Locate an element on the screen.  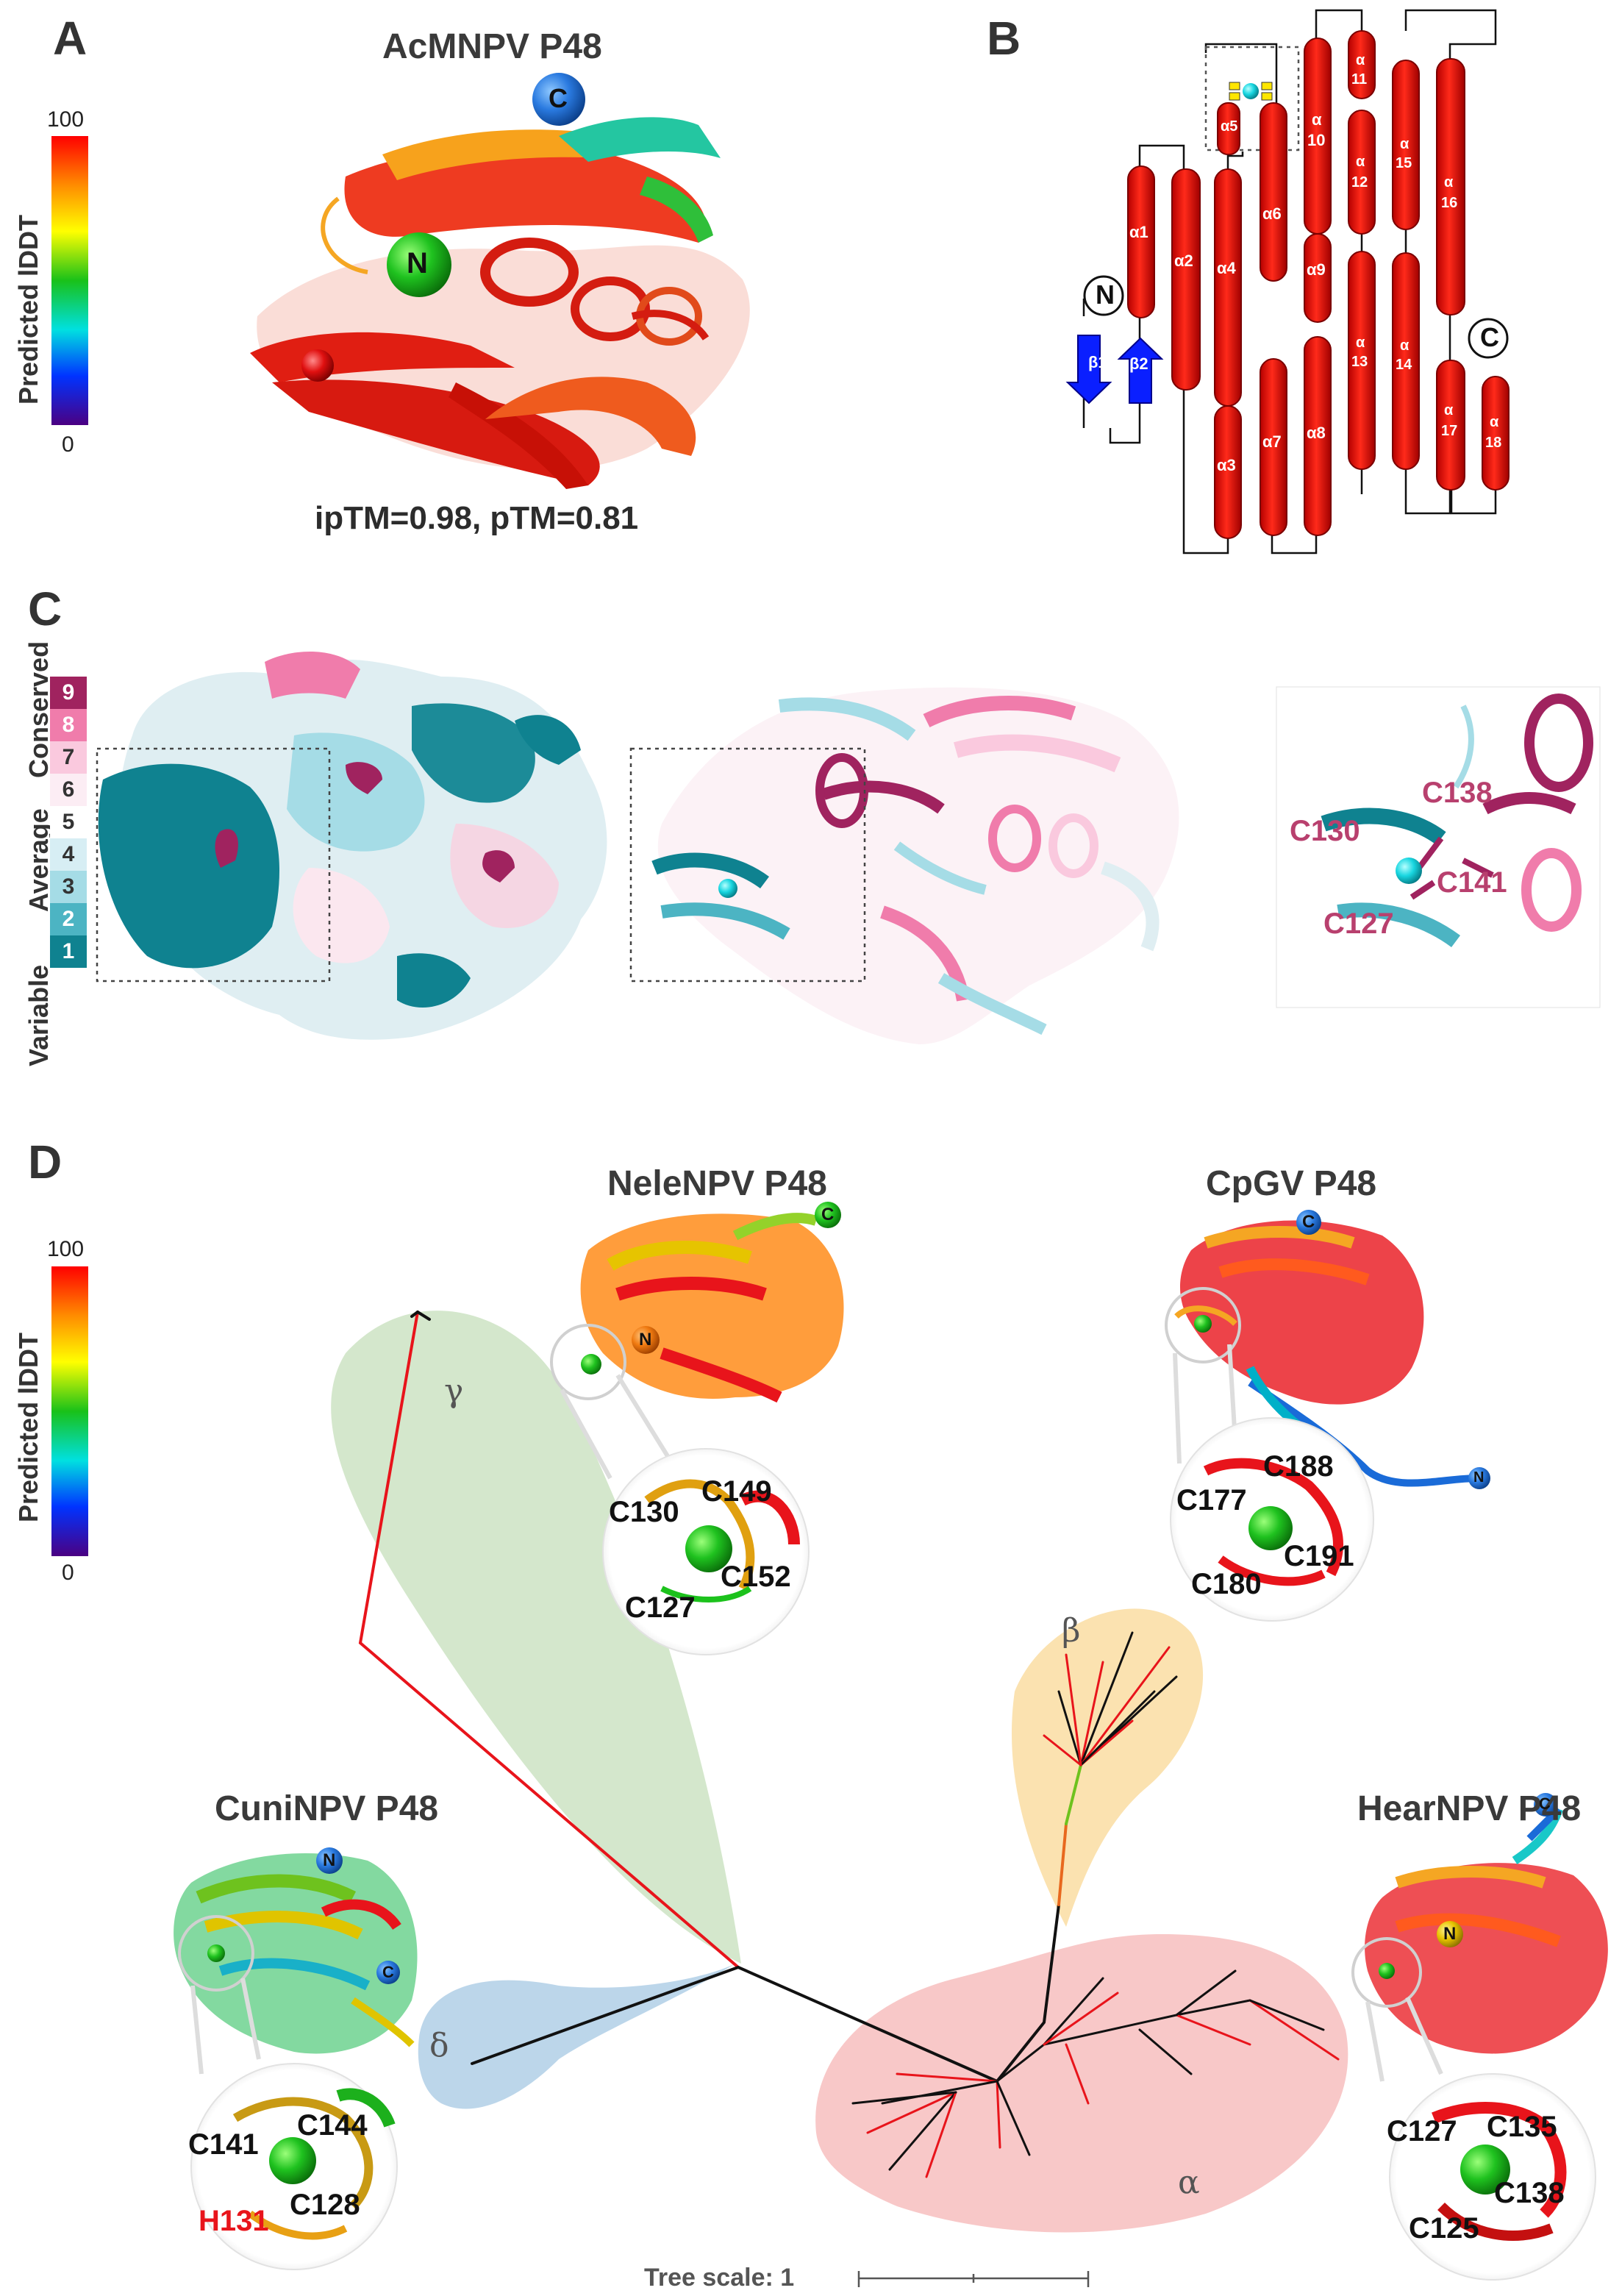
helix-a11-alpha: α is located at coordinates (1360, 60).